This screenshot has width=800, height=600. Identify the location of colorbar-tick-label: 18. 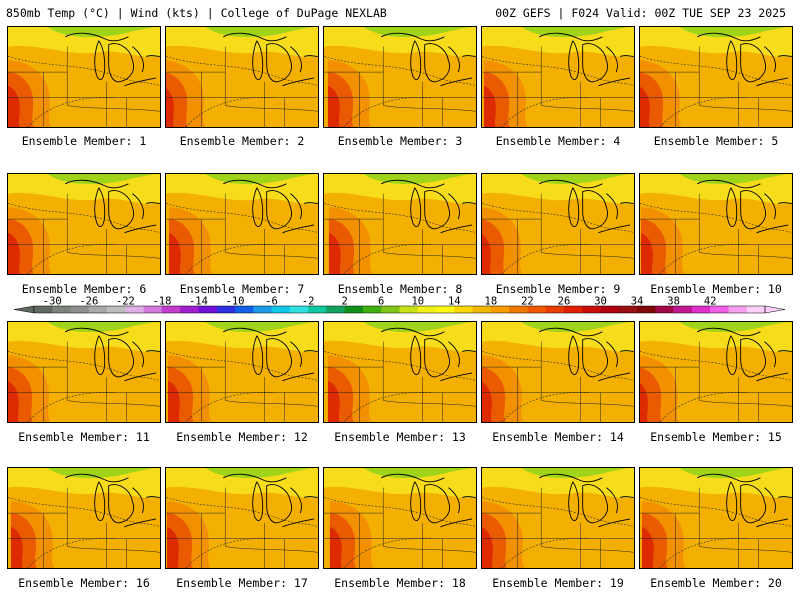
(491, 302).